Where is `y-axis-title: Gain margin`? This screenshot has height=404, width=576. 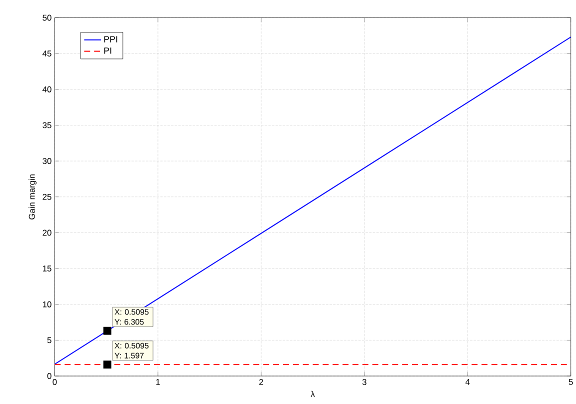
y-axis-title: Gain margin is located at coordinates (32, 197).